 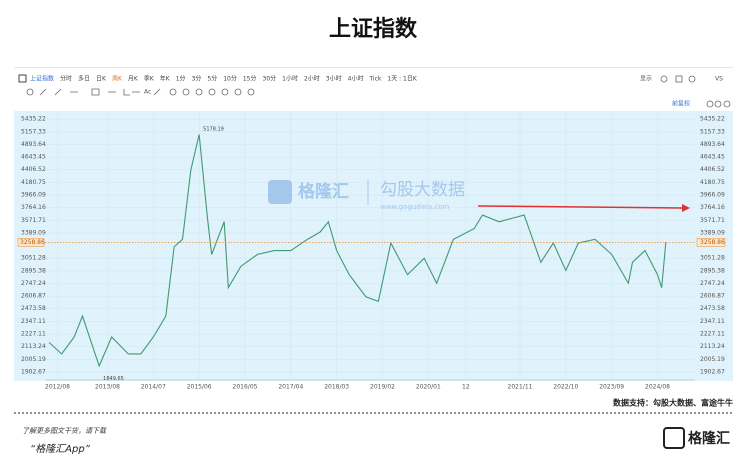 What do you see at coordinates (336, 387) in the screenshot?
I see `x-tick-label: 2018/03` at bounding box center [336, 387].